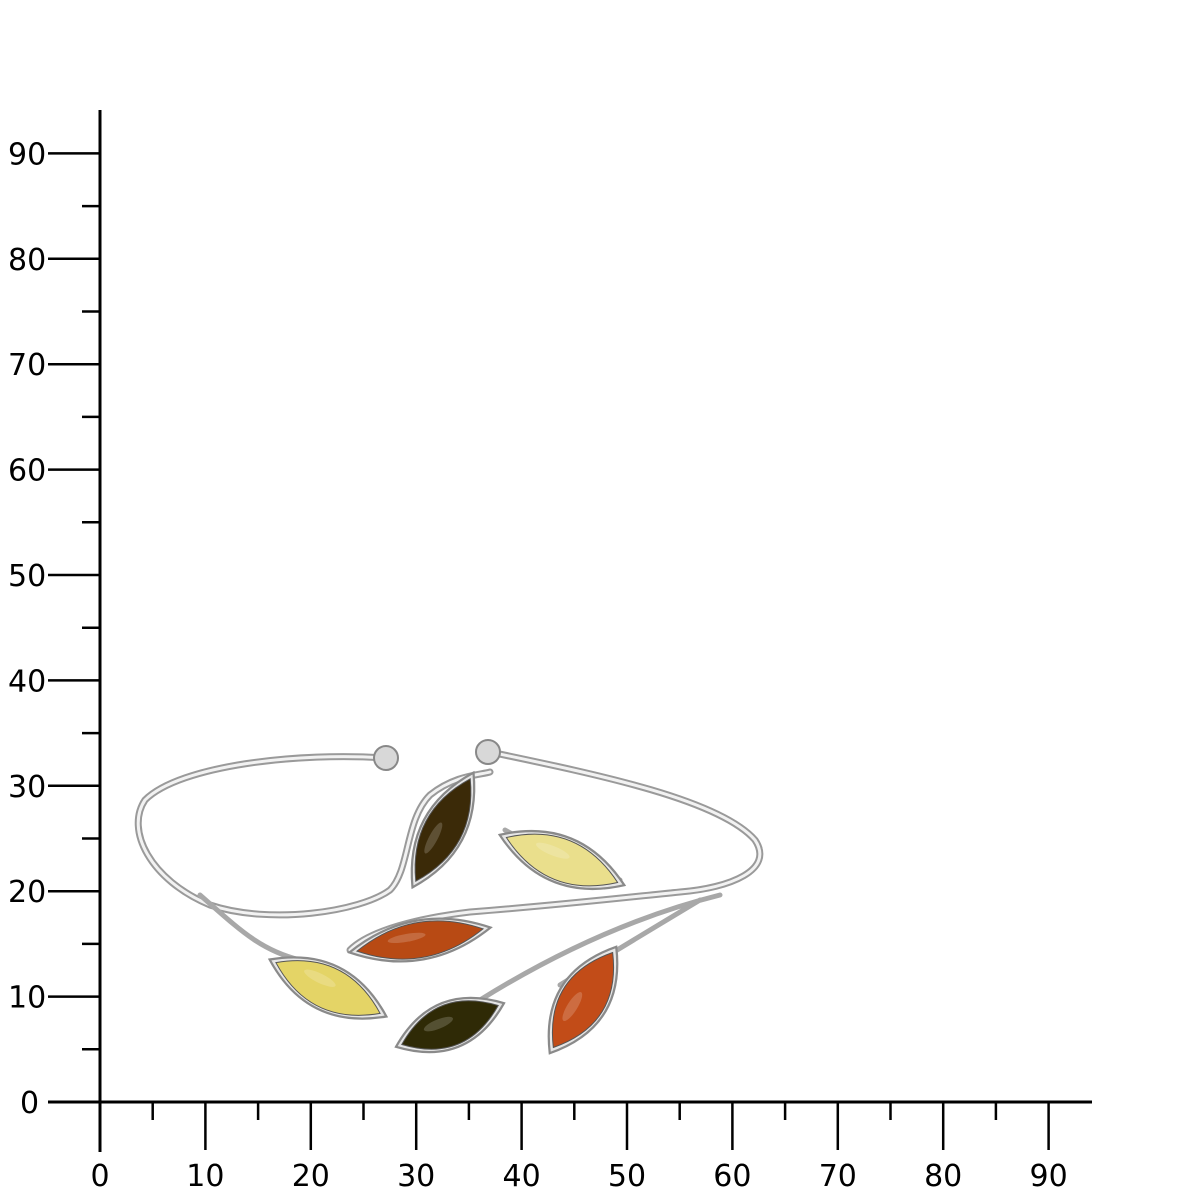 The height and width of the screenshot is (1200, 1200). Describe the element at coordinates (27, 998) in the screenshot. I see `y-tick-label: 10` at that location.